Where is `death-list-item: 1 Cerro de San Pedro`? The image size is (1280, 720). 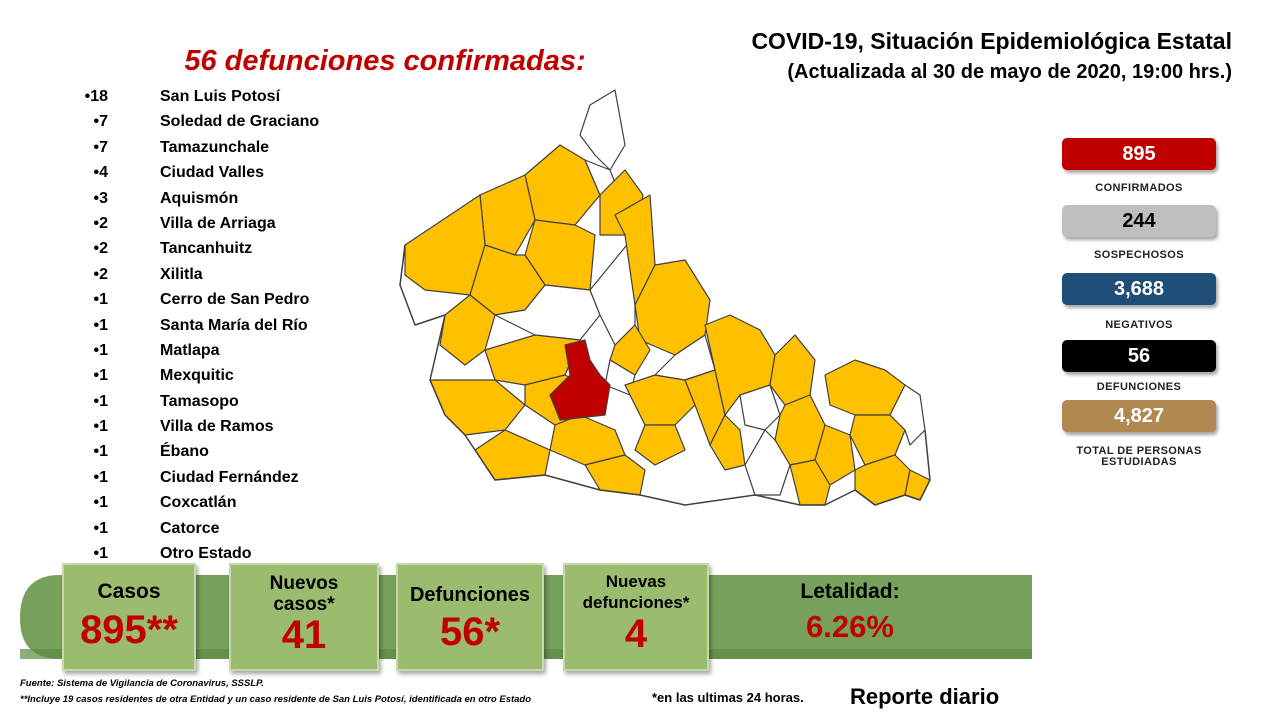 death-list-item: 1 Cerro de San Pedro is located at coordinates (225, 303).